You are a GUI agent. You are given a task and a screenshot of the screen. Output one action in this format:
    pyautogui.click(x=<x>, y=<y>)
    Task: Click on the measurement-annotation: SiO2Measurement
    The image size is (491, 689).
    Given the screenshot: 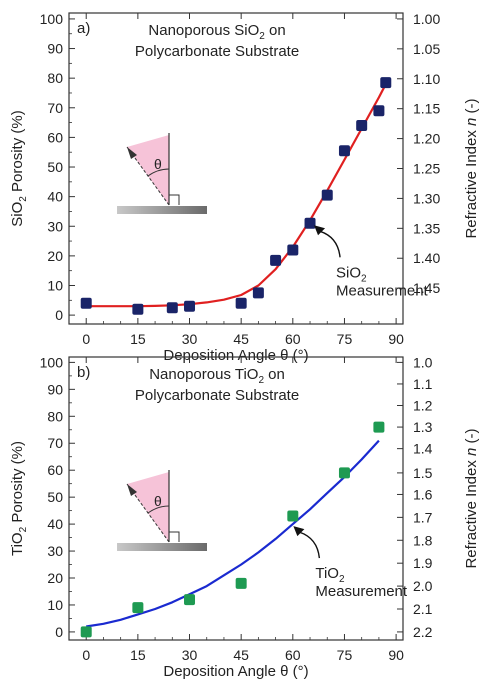 What is the action you would take?
    pyautogui.click(x=371, y=262)
    